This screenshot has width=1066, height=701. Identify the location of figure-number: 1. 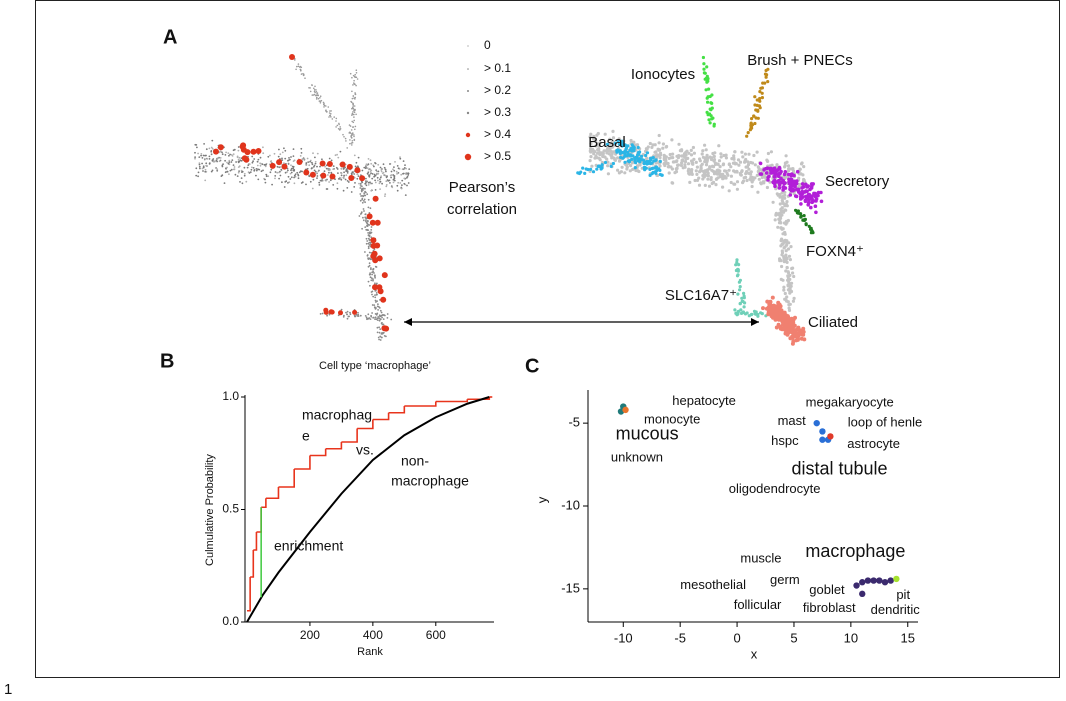
(8, 689).